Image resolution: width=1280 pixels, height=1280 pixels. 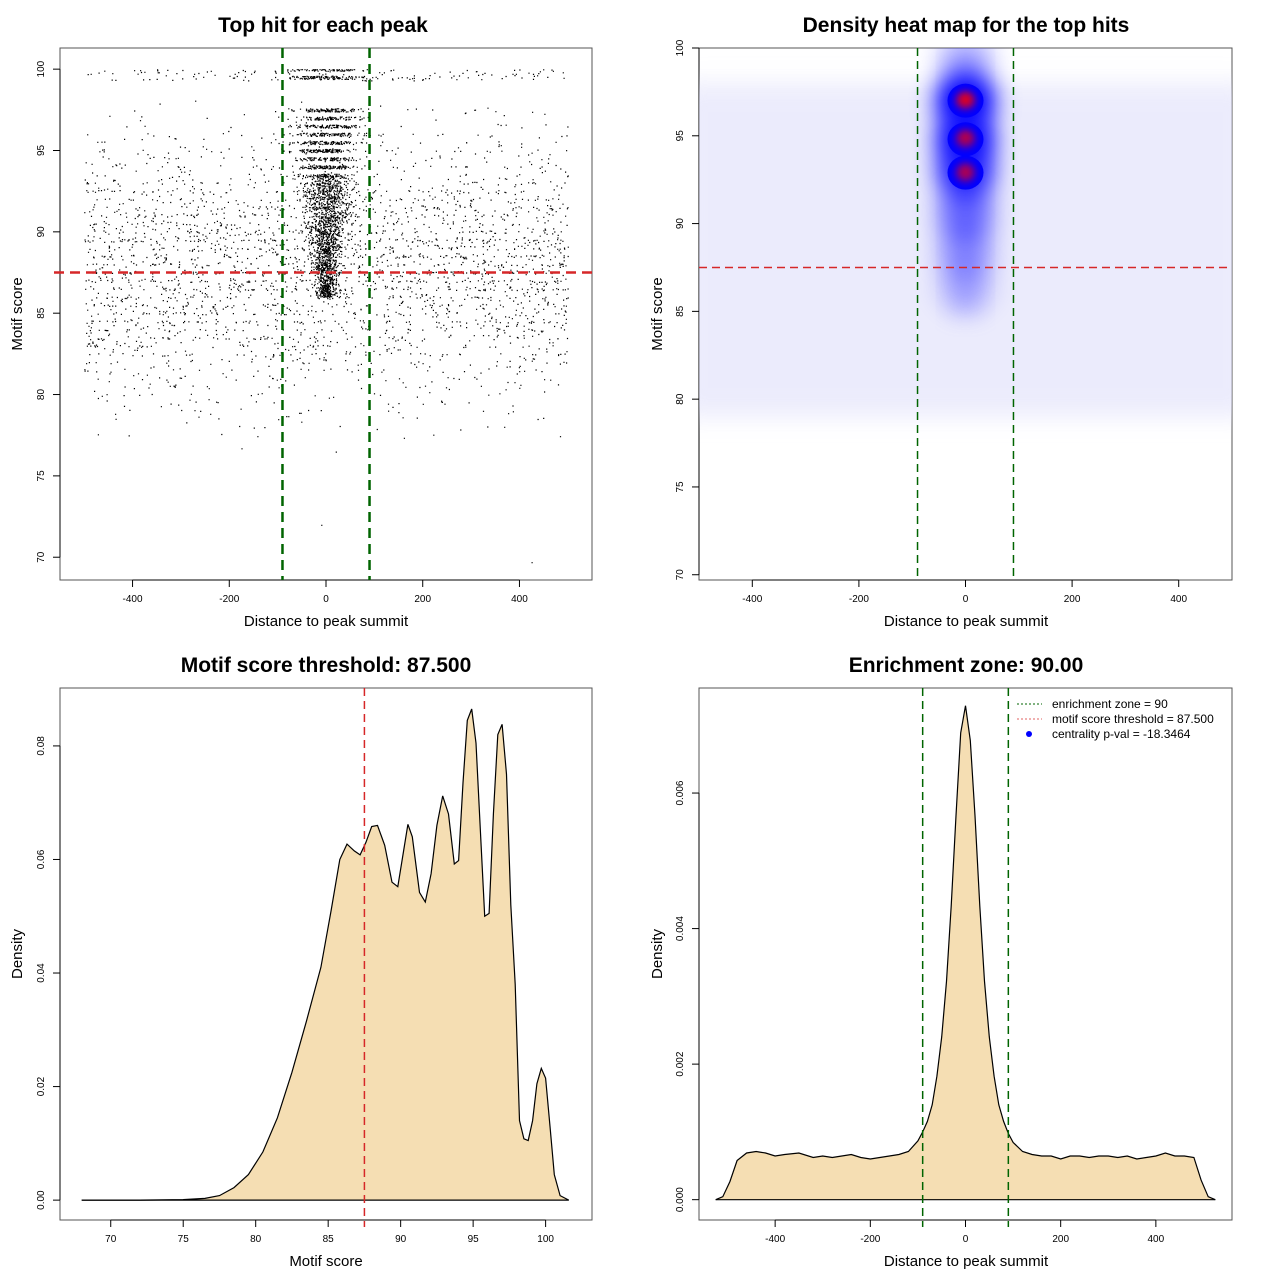 What do you see at coordinates (966, 621) in the screenshot?
I see `heatmap-xlabel: Distance to peak summit` at bounding box center [966, 621].